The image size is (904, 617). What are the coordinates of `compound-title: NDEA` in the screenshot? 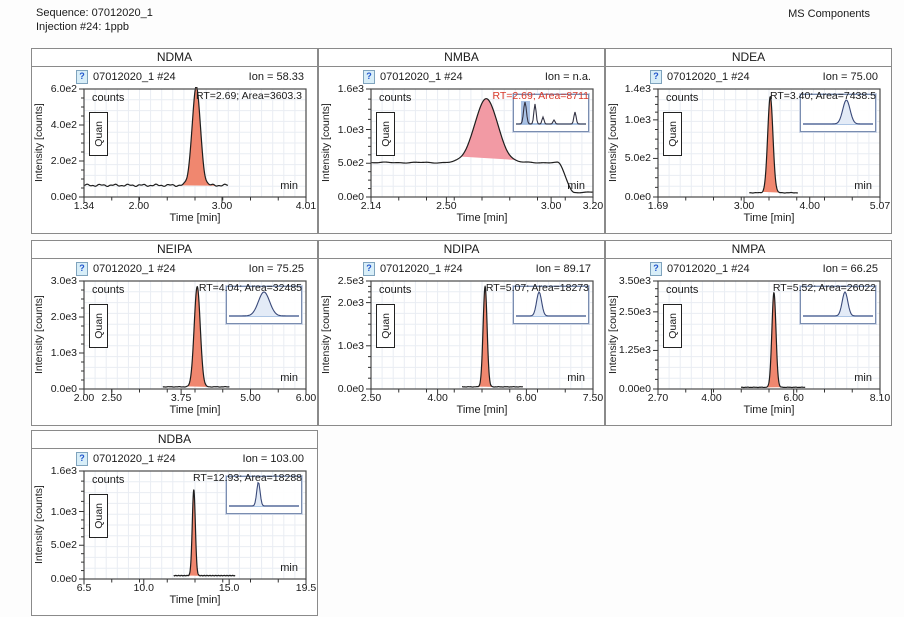 It's located at (748, 58).